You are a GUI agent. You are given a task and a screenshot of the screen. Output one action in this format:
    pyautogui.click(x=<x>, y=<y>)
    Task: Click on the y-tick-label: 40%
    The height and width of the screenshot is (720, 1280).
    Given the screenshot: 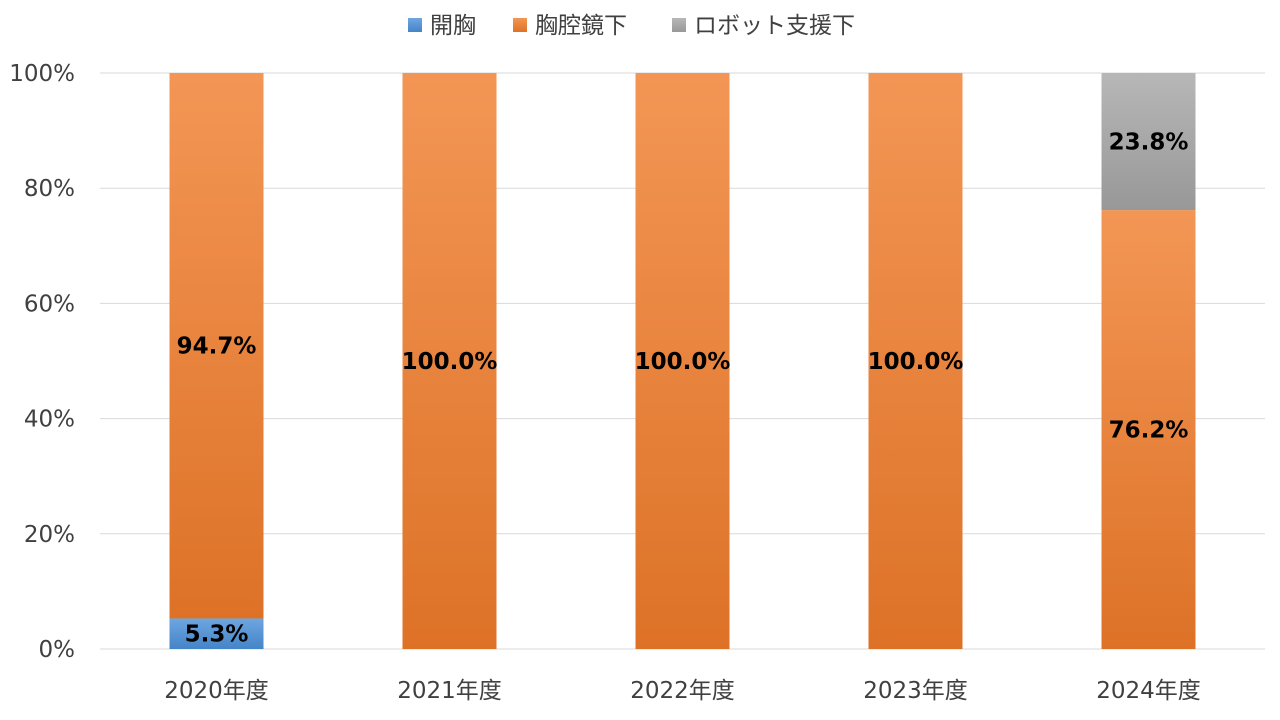 What is the action you would take?
    pyautogui.click(x=49, y=420)
    